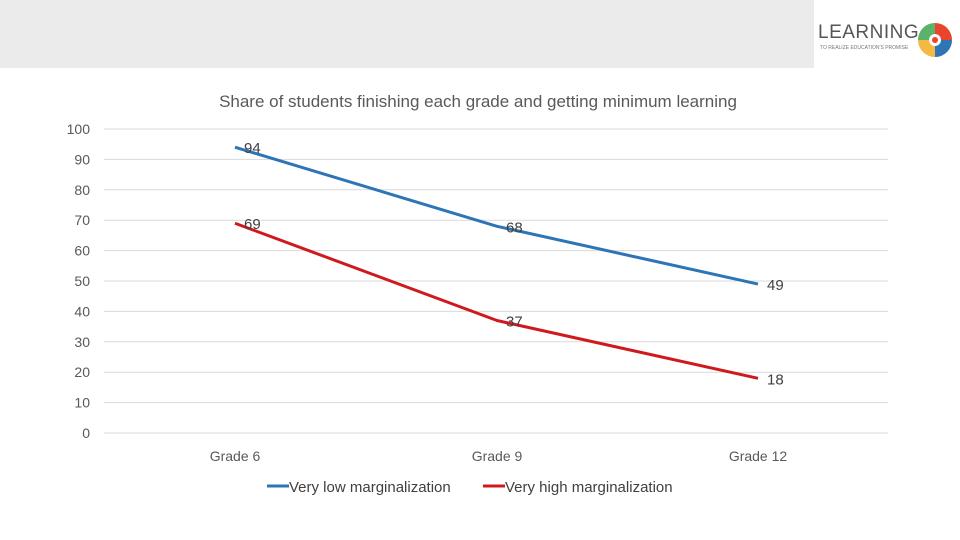  I want to click on data-label: 69, so click(252, 224).